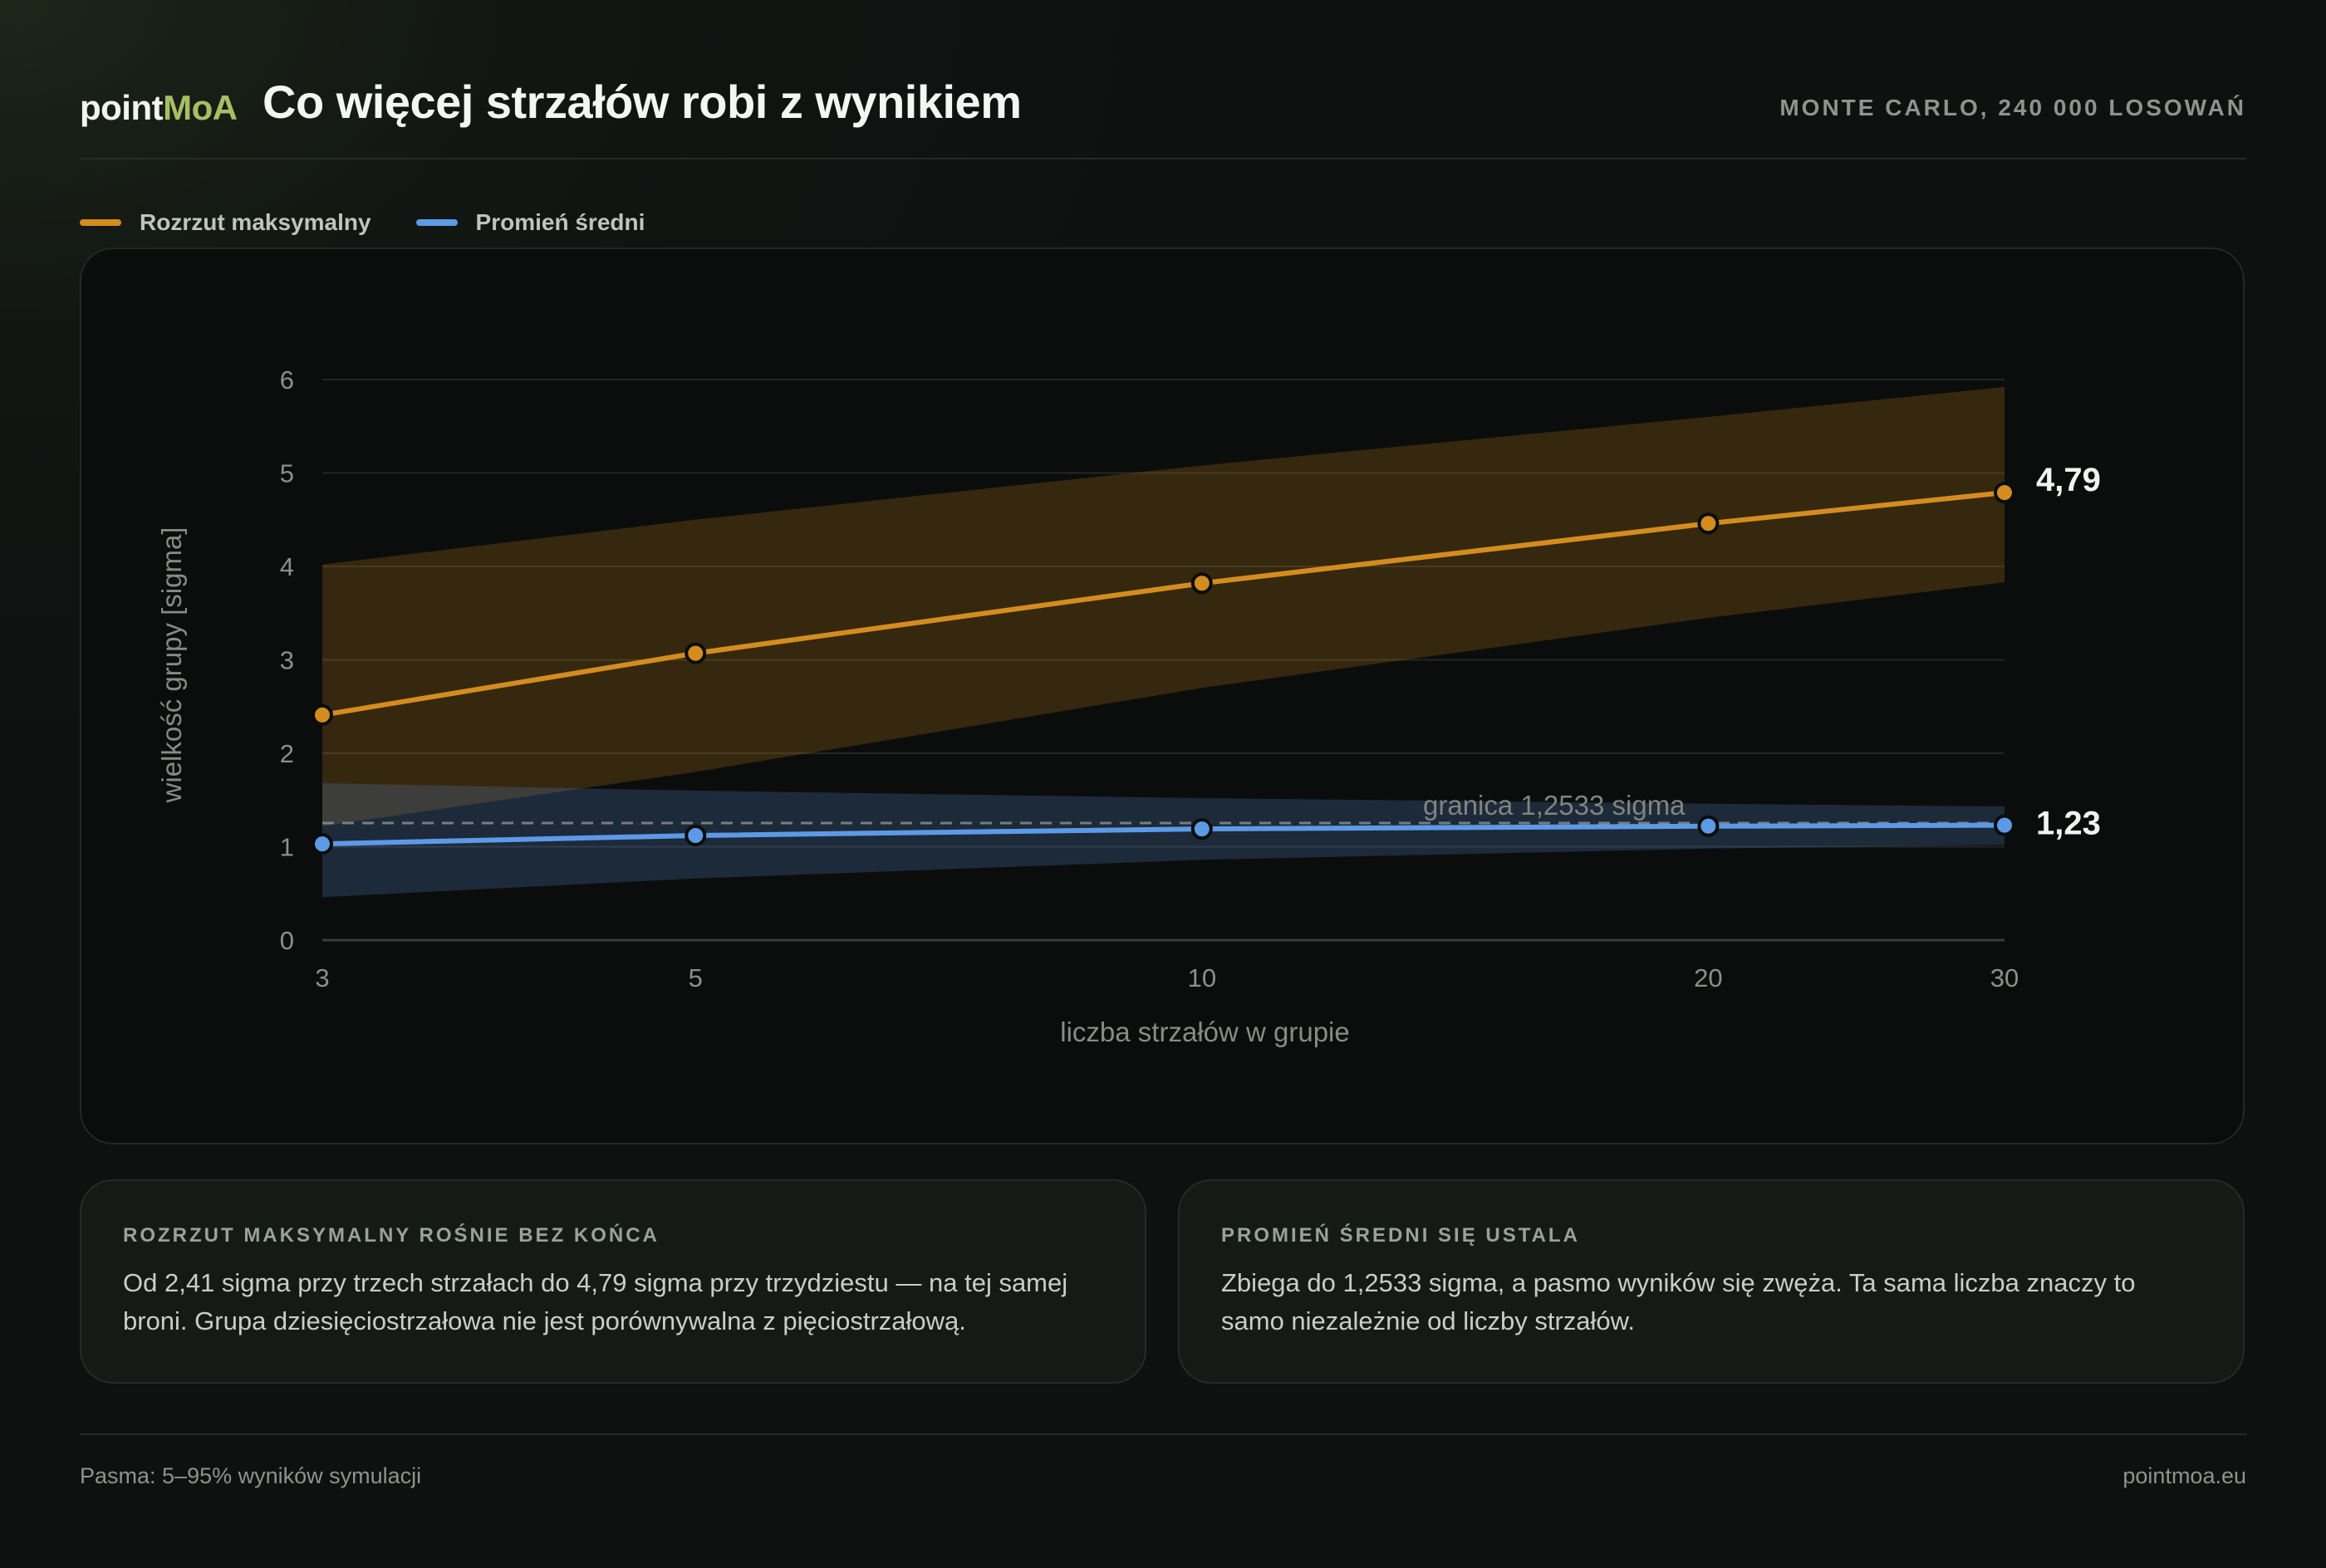 This screenshot has height=1568, width=2326. I want to click on card-title-mean-radius: PROMIEŃ ŚREDNI SIĘ USTALA, so click(1400, 1235).